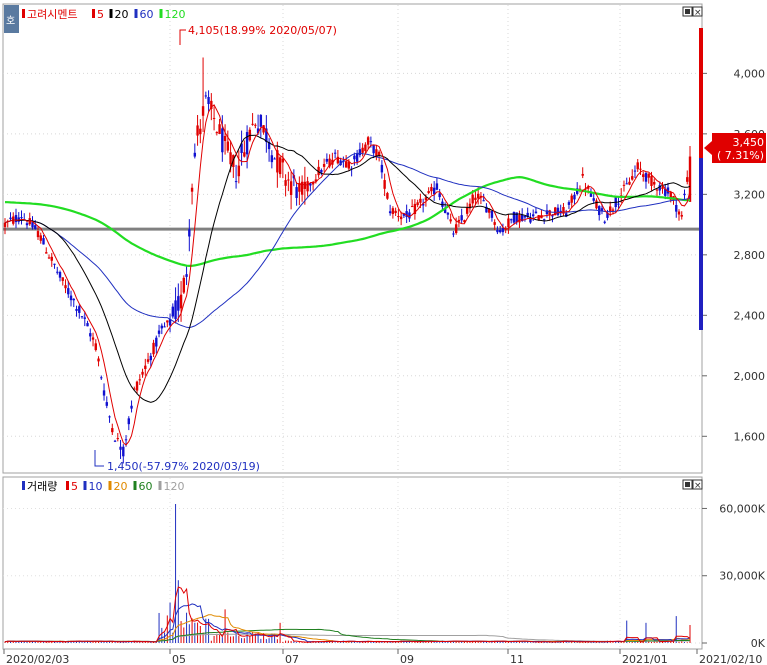  I want to click on volume-title: 거래량, so click(42, 486).